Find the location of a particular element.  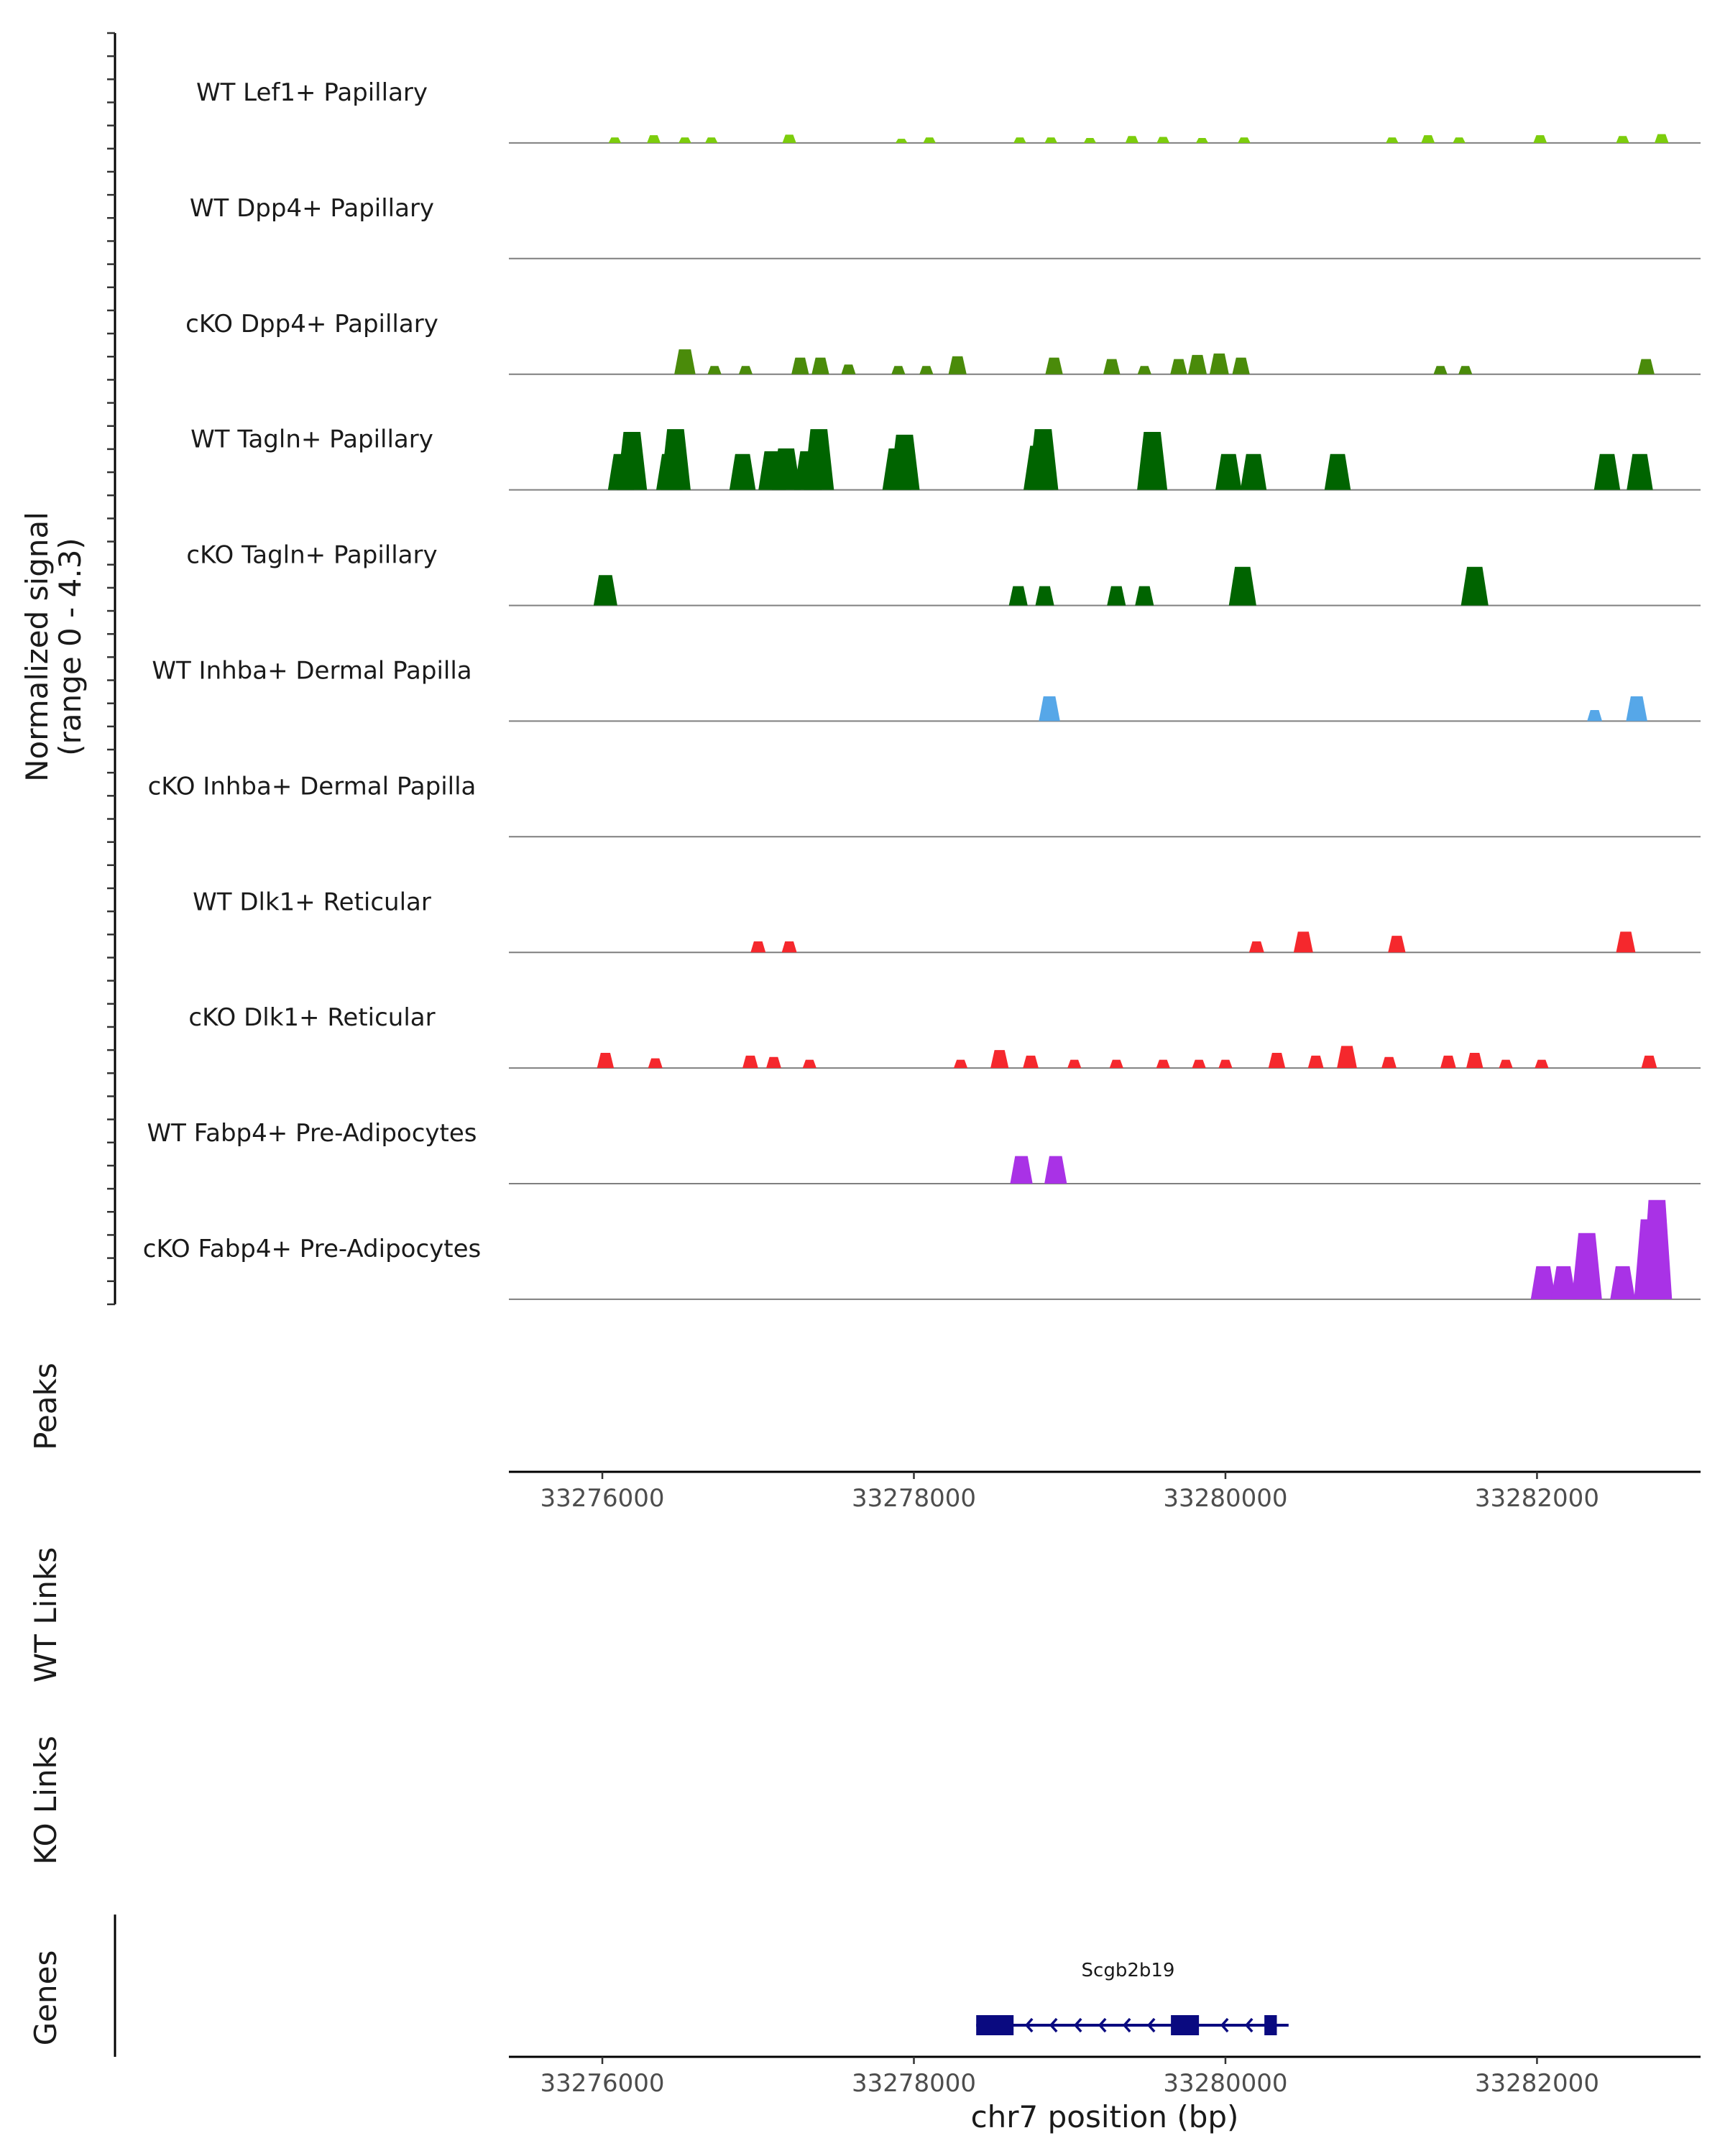

gene-annotation-track: Scgb2b19 is located at coordinates (1132, 1998).